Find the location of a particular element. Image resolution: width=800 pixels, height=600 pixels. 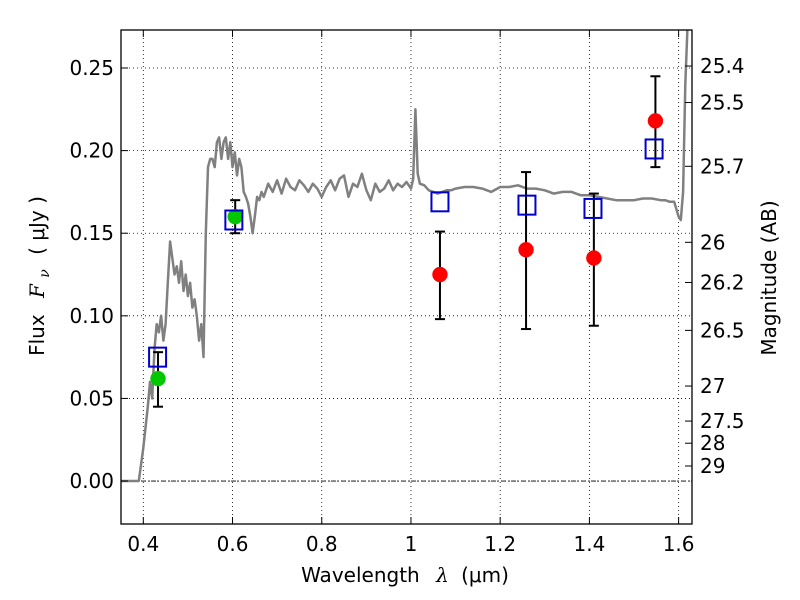

y2-tick-label: 26 is located at coordinates (712, 242).